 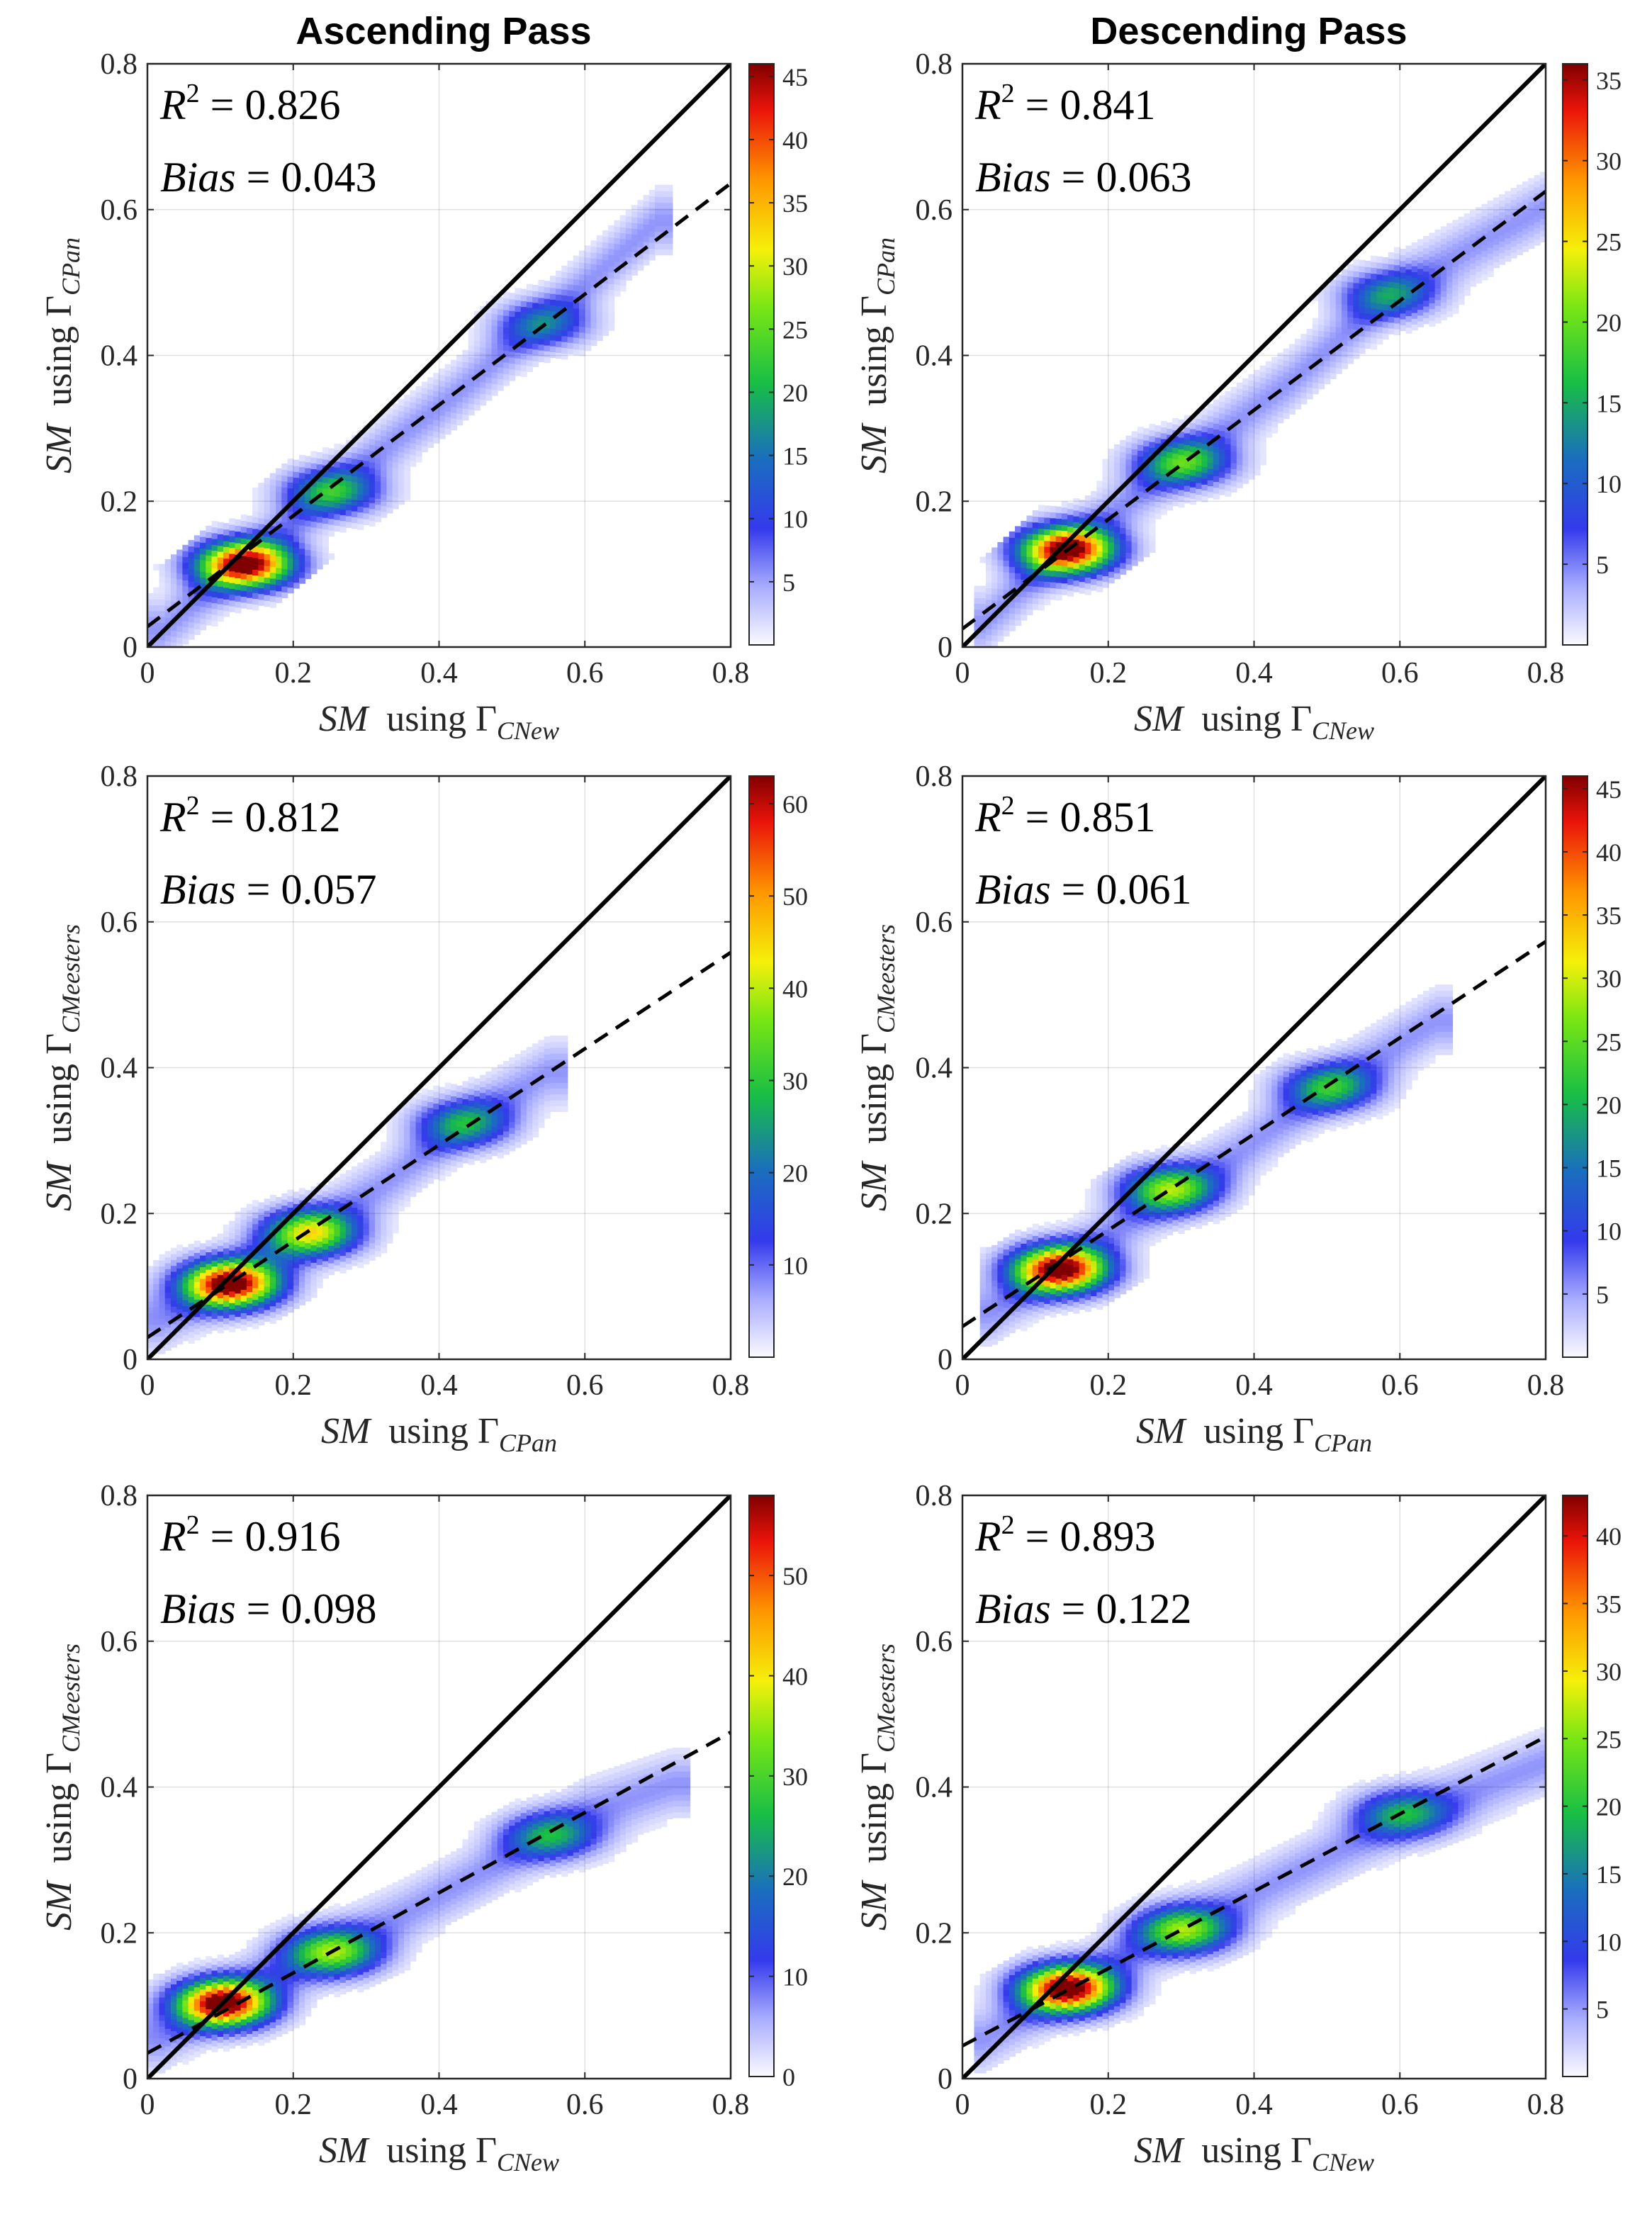 I want to click on r-squared-annotation: R2 = 0.893, so click(x=1065, y=1535).